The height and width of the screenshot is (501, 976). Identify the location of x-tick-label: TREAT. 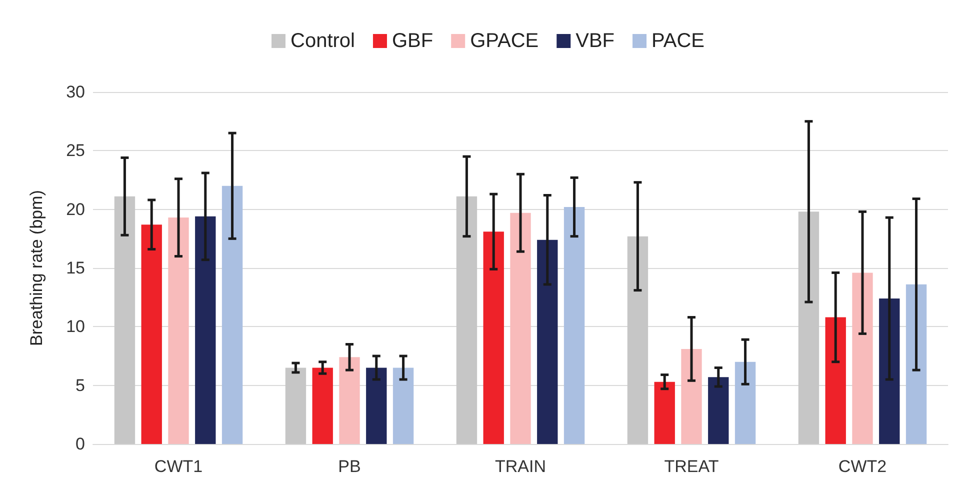
(691, 466).